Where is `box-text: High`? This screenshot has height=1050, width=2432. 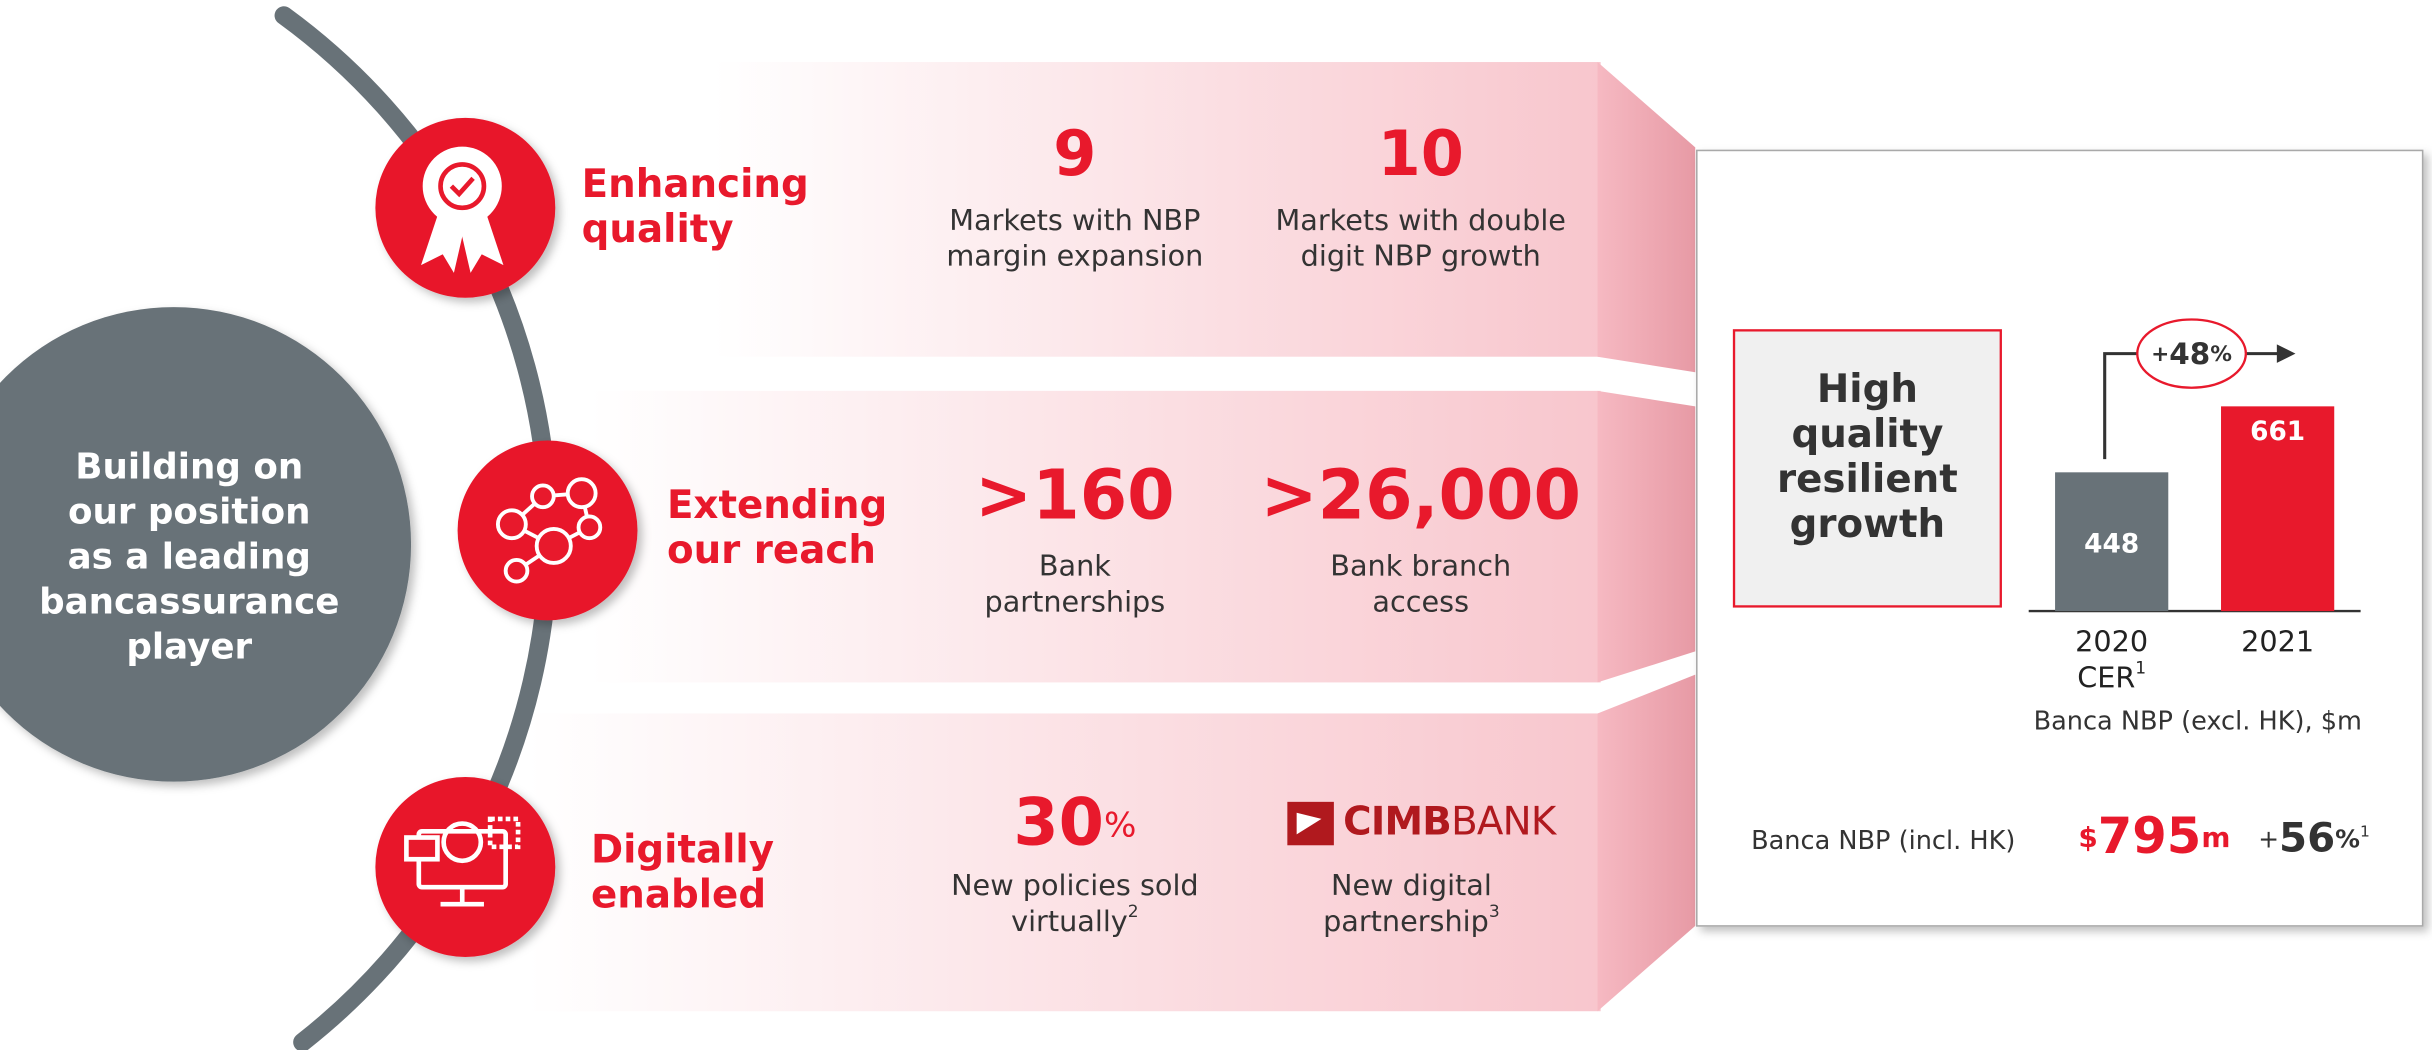
box-text: High is located at coordinates (1867, 388).